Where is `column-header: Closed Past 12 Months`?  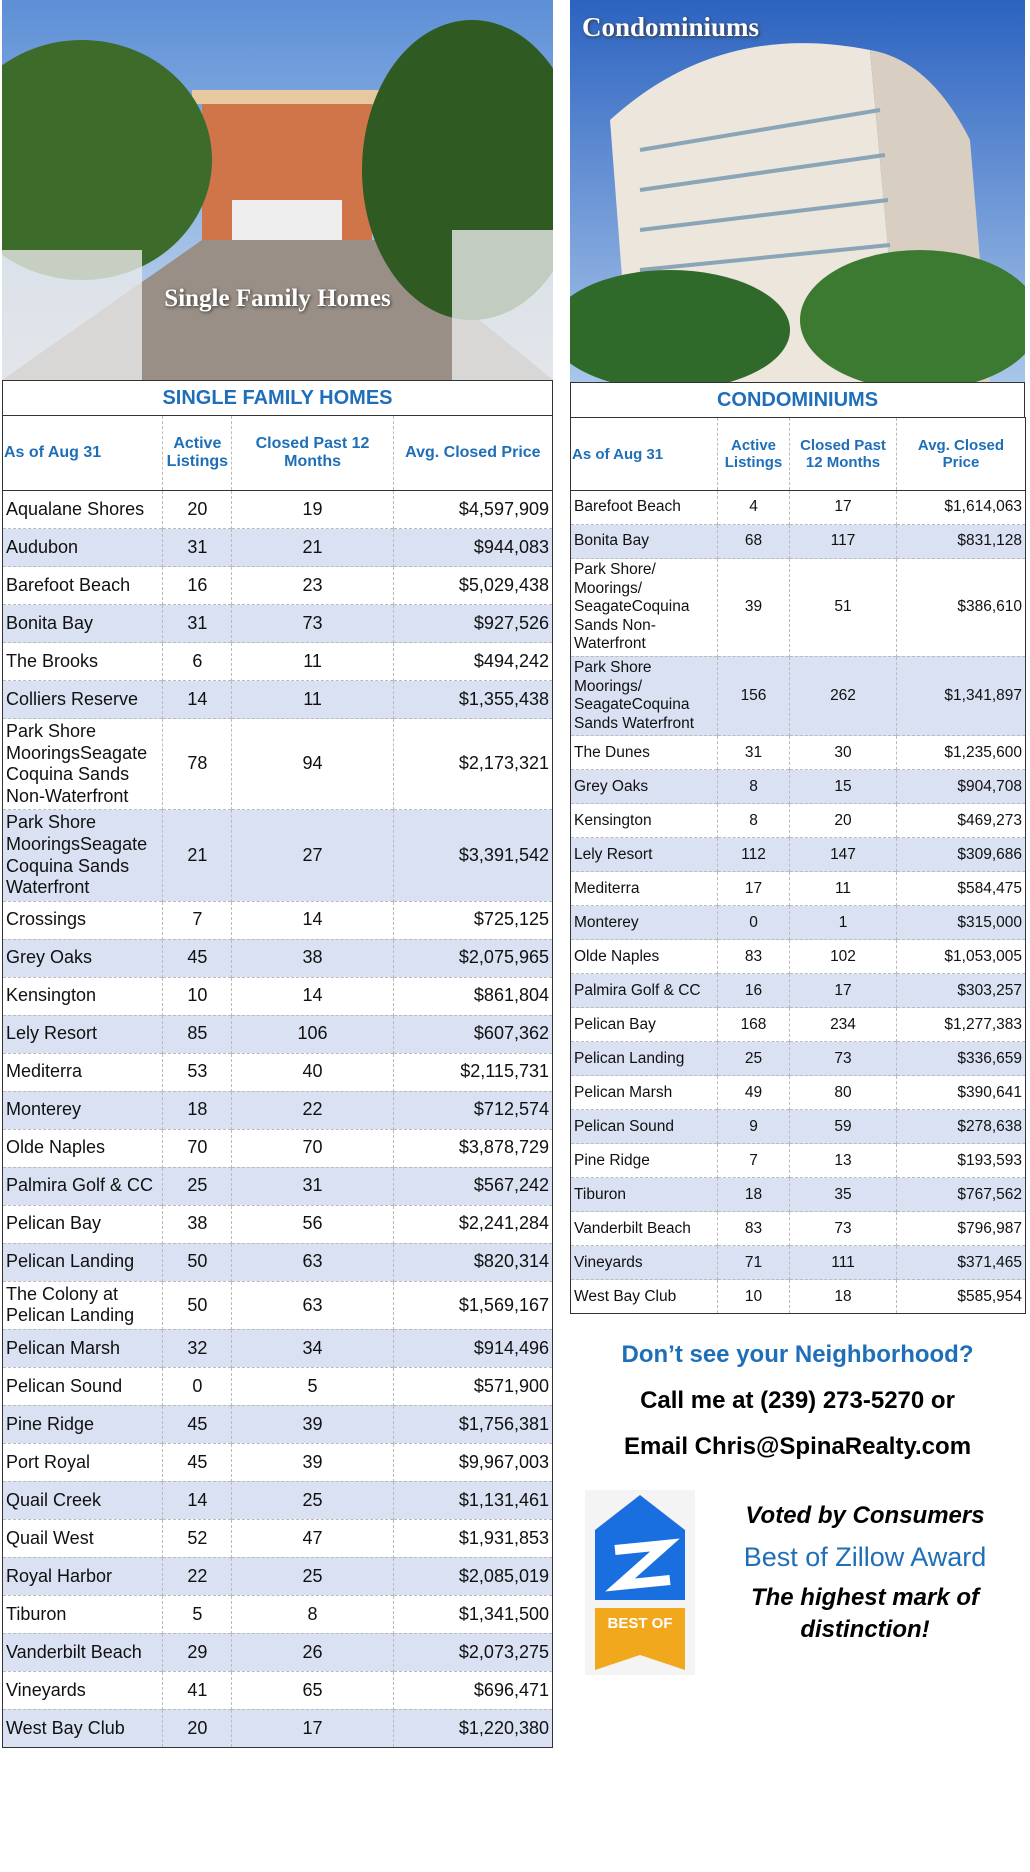 column-header: Closed Past 12 Months is located at coordinates (843, 454).